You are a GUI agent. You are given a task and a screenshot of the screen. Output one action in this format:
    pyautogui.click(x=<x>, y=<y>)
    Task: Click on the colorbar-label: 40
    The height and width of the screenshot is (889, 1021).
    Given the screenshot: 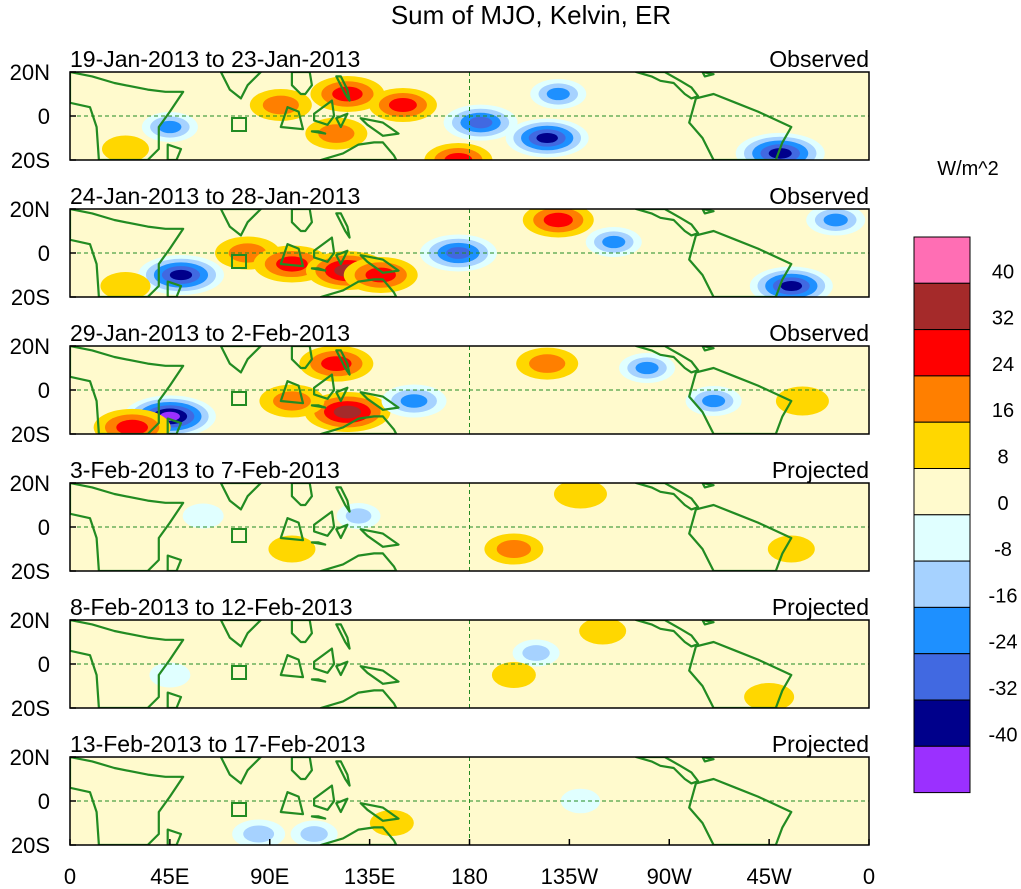 What is the action you would take?
    pyautogui.click(x=1003, y=272)
    